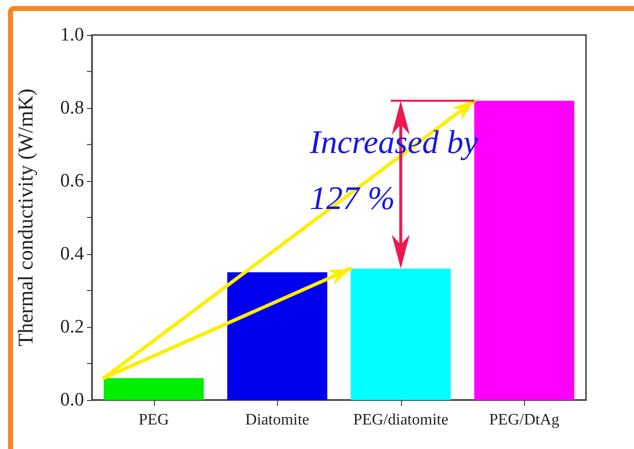  Describe the element at coordinates (154, 420) in the screenshot. I see `x-tick-label: PEG` at that location.